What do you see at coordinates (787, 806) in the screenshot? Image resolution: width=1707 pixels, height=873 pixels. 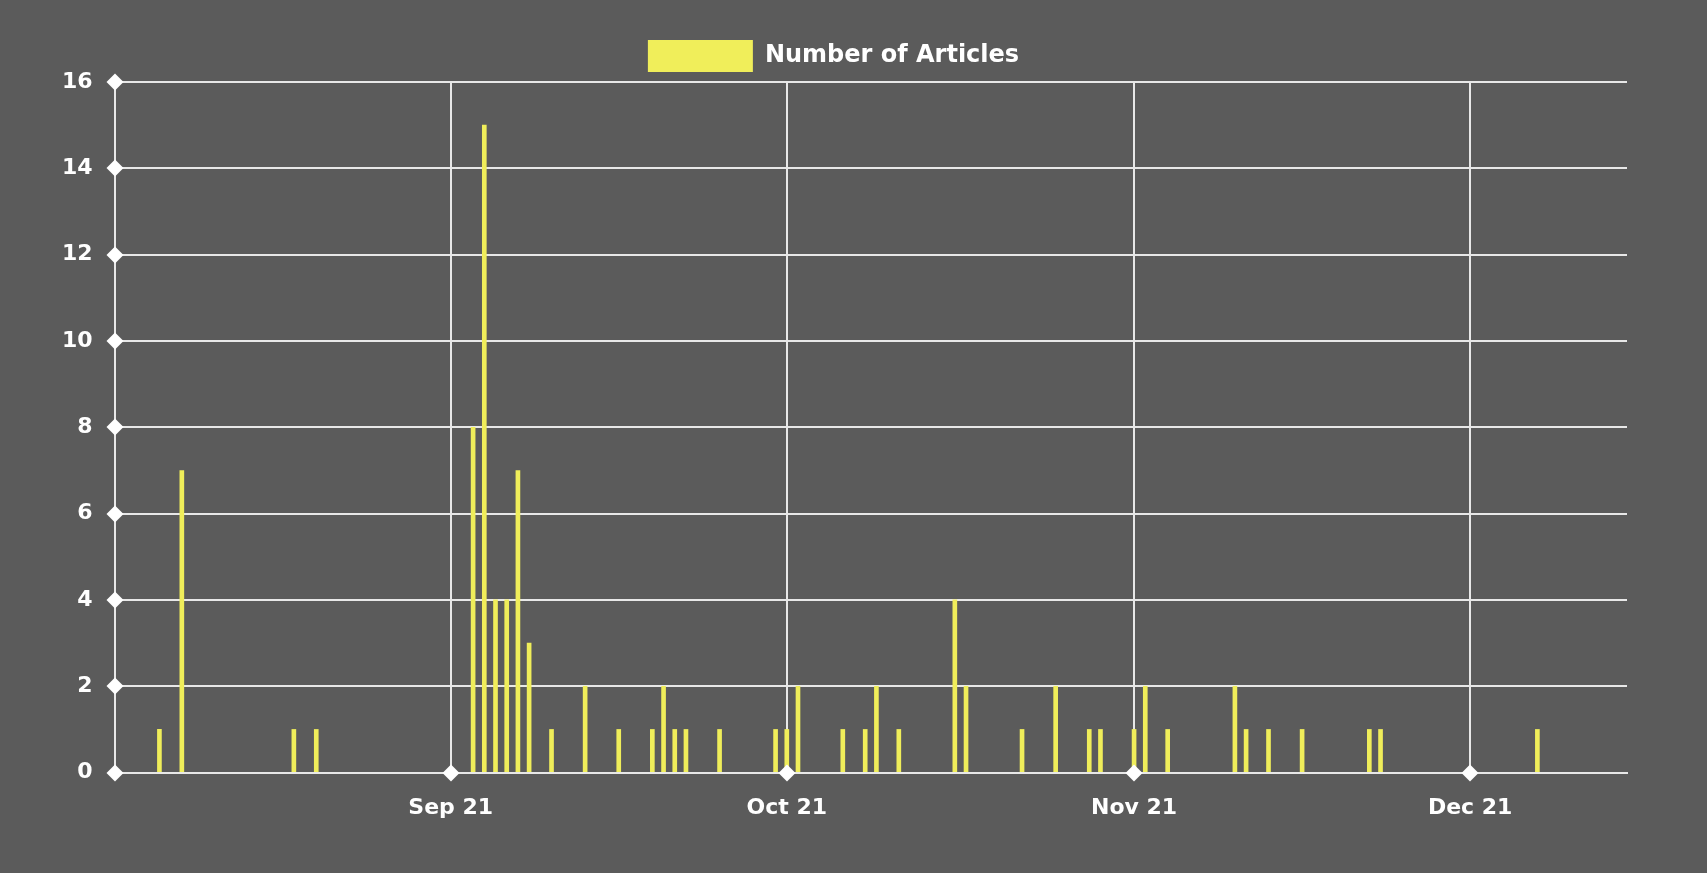 I see `x-tick-label: Oct 21` at bounding box center [787, 806].